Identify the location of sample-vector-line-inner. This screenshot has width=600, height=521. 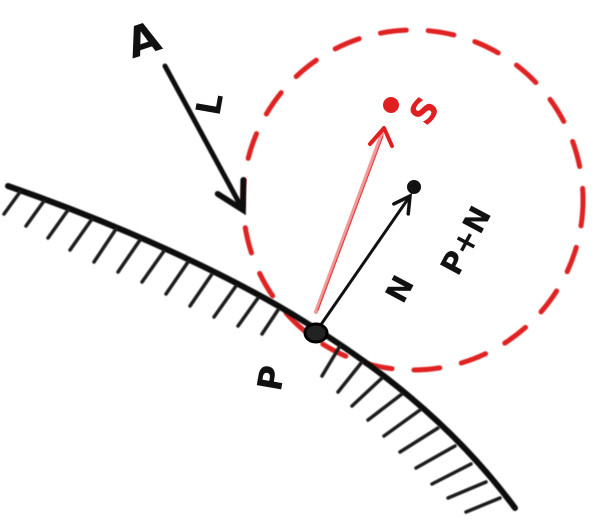
(350, 223).